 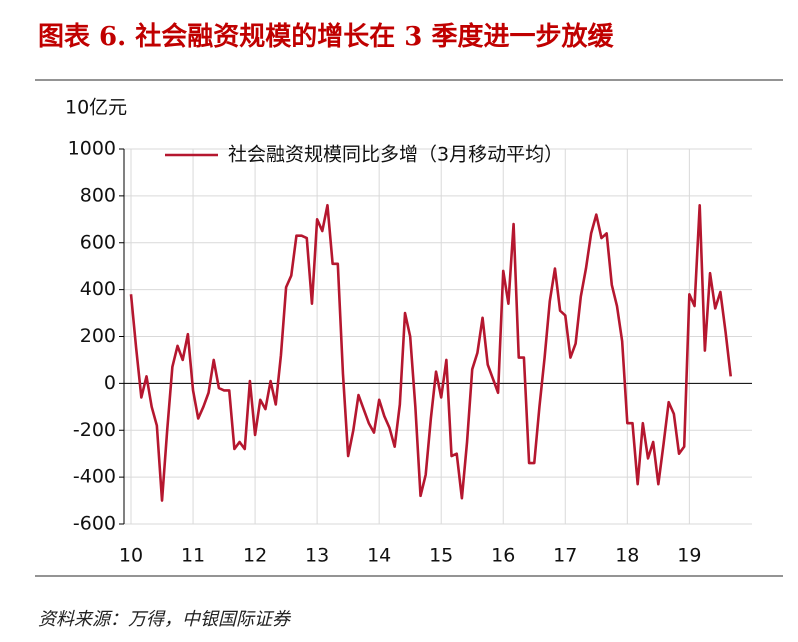 What do you see at coordinates (131, 556) in the screenshot?
I see `x-tick-label: 10` at bounding box center [131, 556].